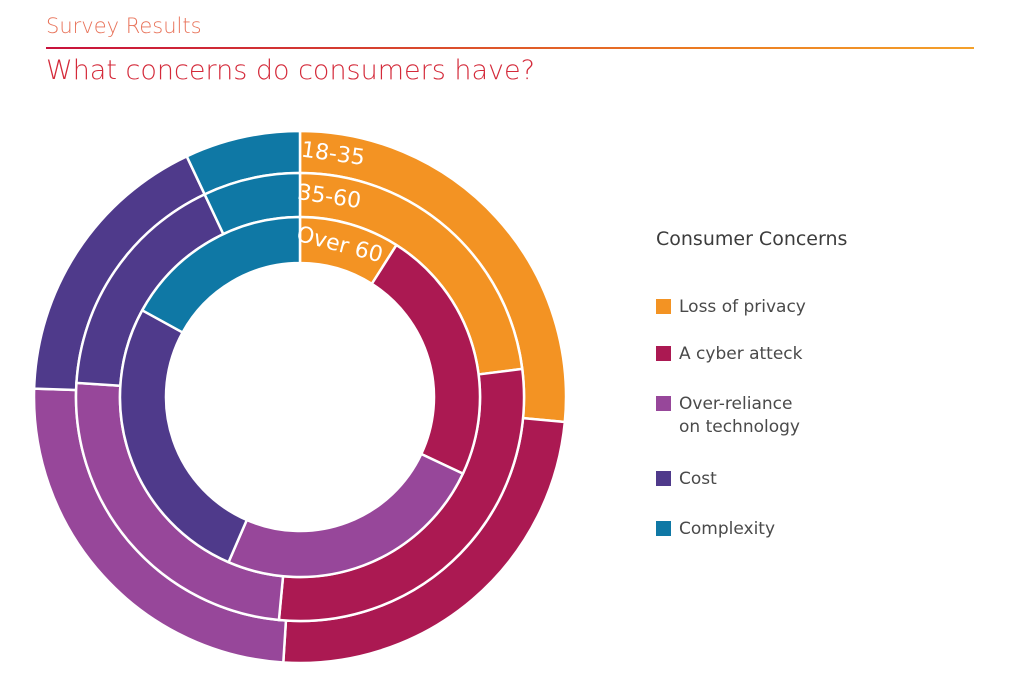 This screenshot has height=677, width=1024. What do you see at coordinates (727, 529) in the screenshot?
I see `legend-label: Complexity` at bounding box center [727, 529].